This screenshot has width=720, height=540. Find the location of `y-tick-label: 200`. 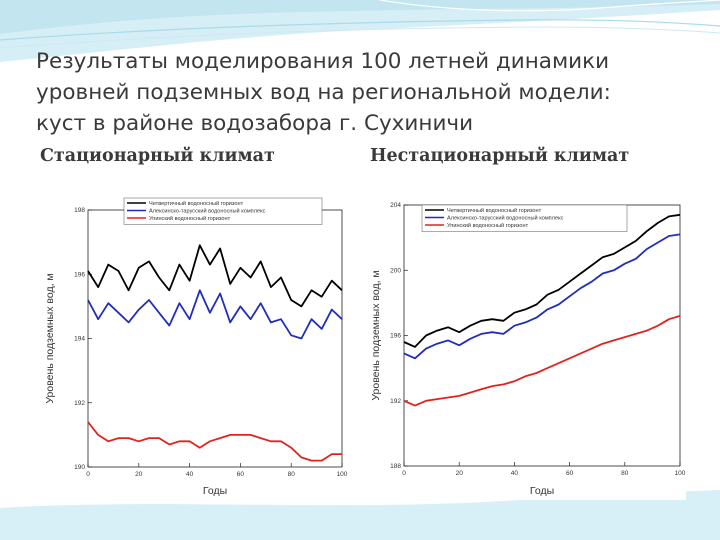

y-tick-label: 200 is located at coordinates (395, 270).